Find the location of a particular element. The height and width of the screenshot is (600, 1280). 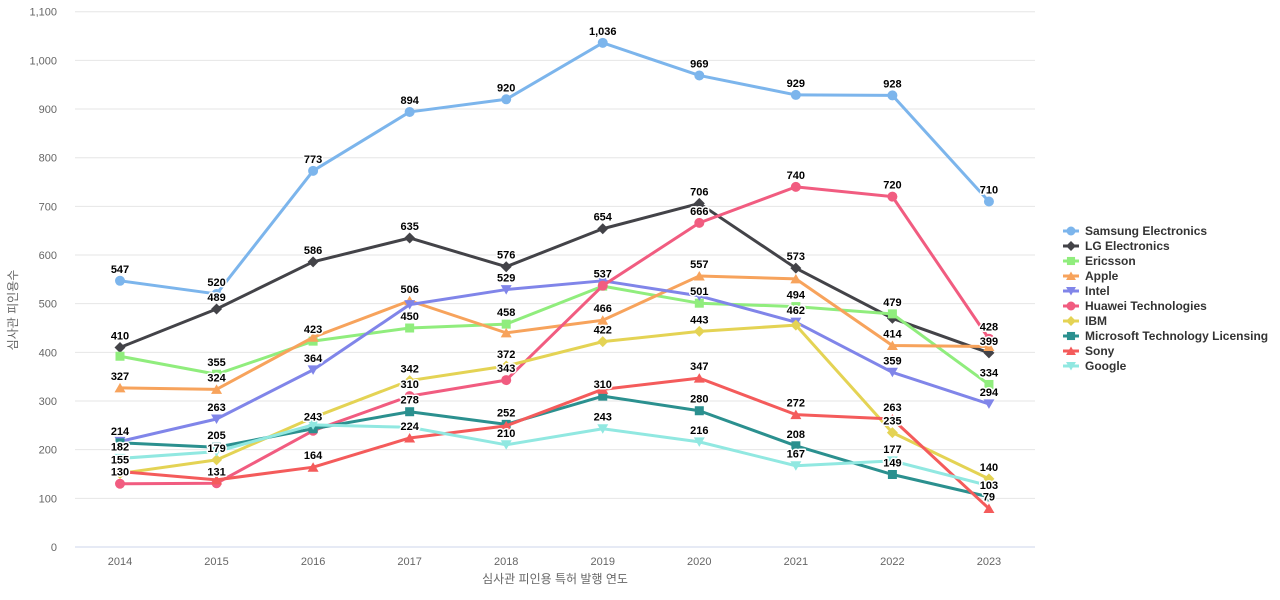

x-tick-label: 2018 is located at coordinates (506, 562).